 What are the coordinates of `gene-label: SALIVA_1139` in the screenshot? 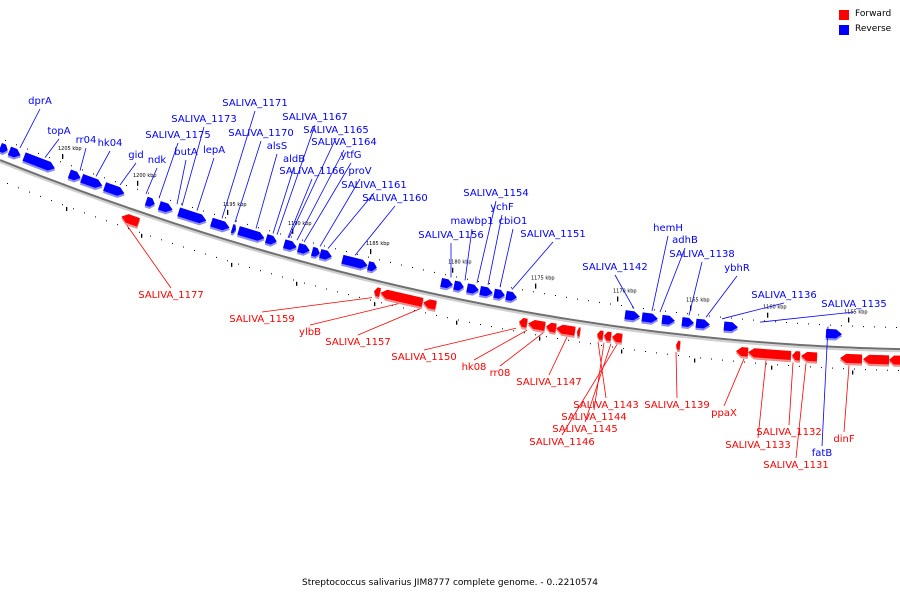 It's located at (676, 405).